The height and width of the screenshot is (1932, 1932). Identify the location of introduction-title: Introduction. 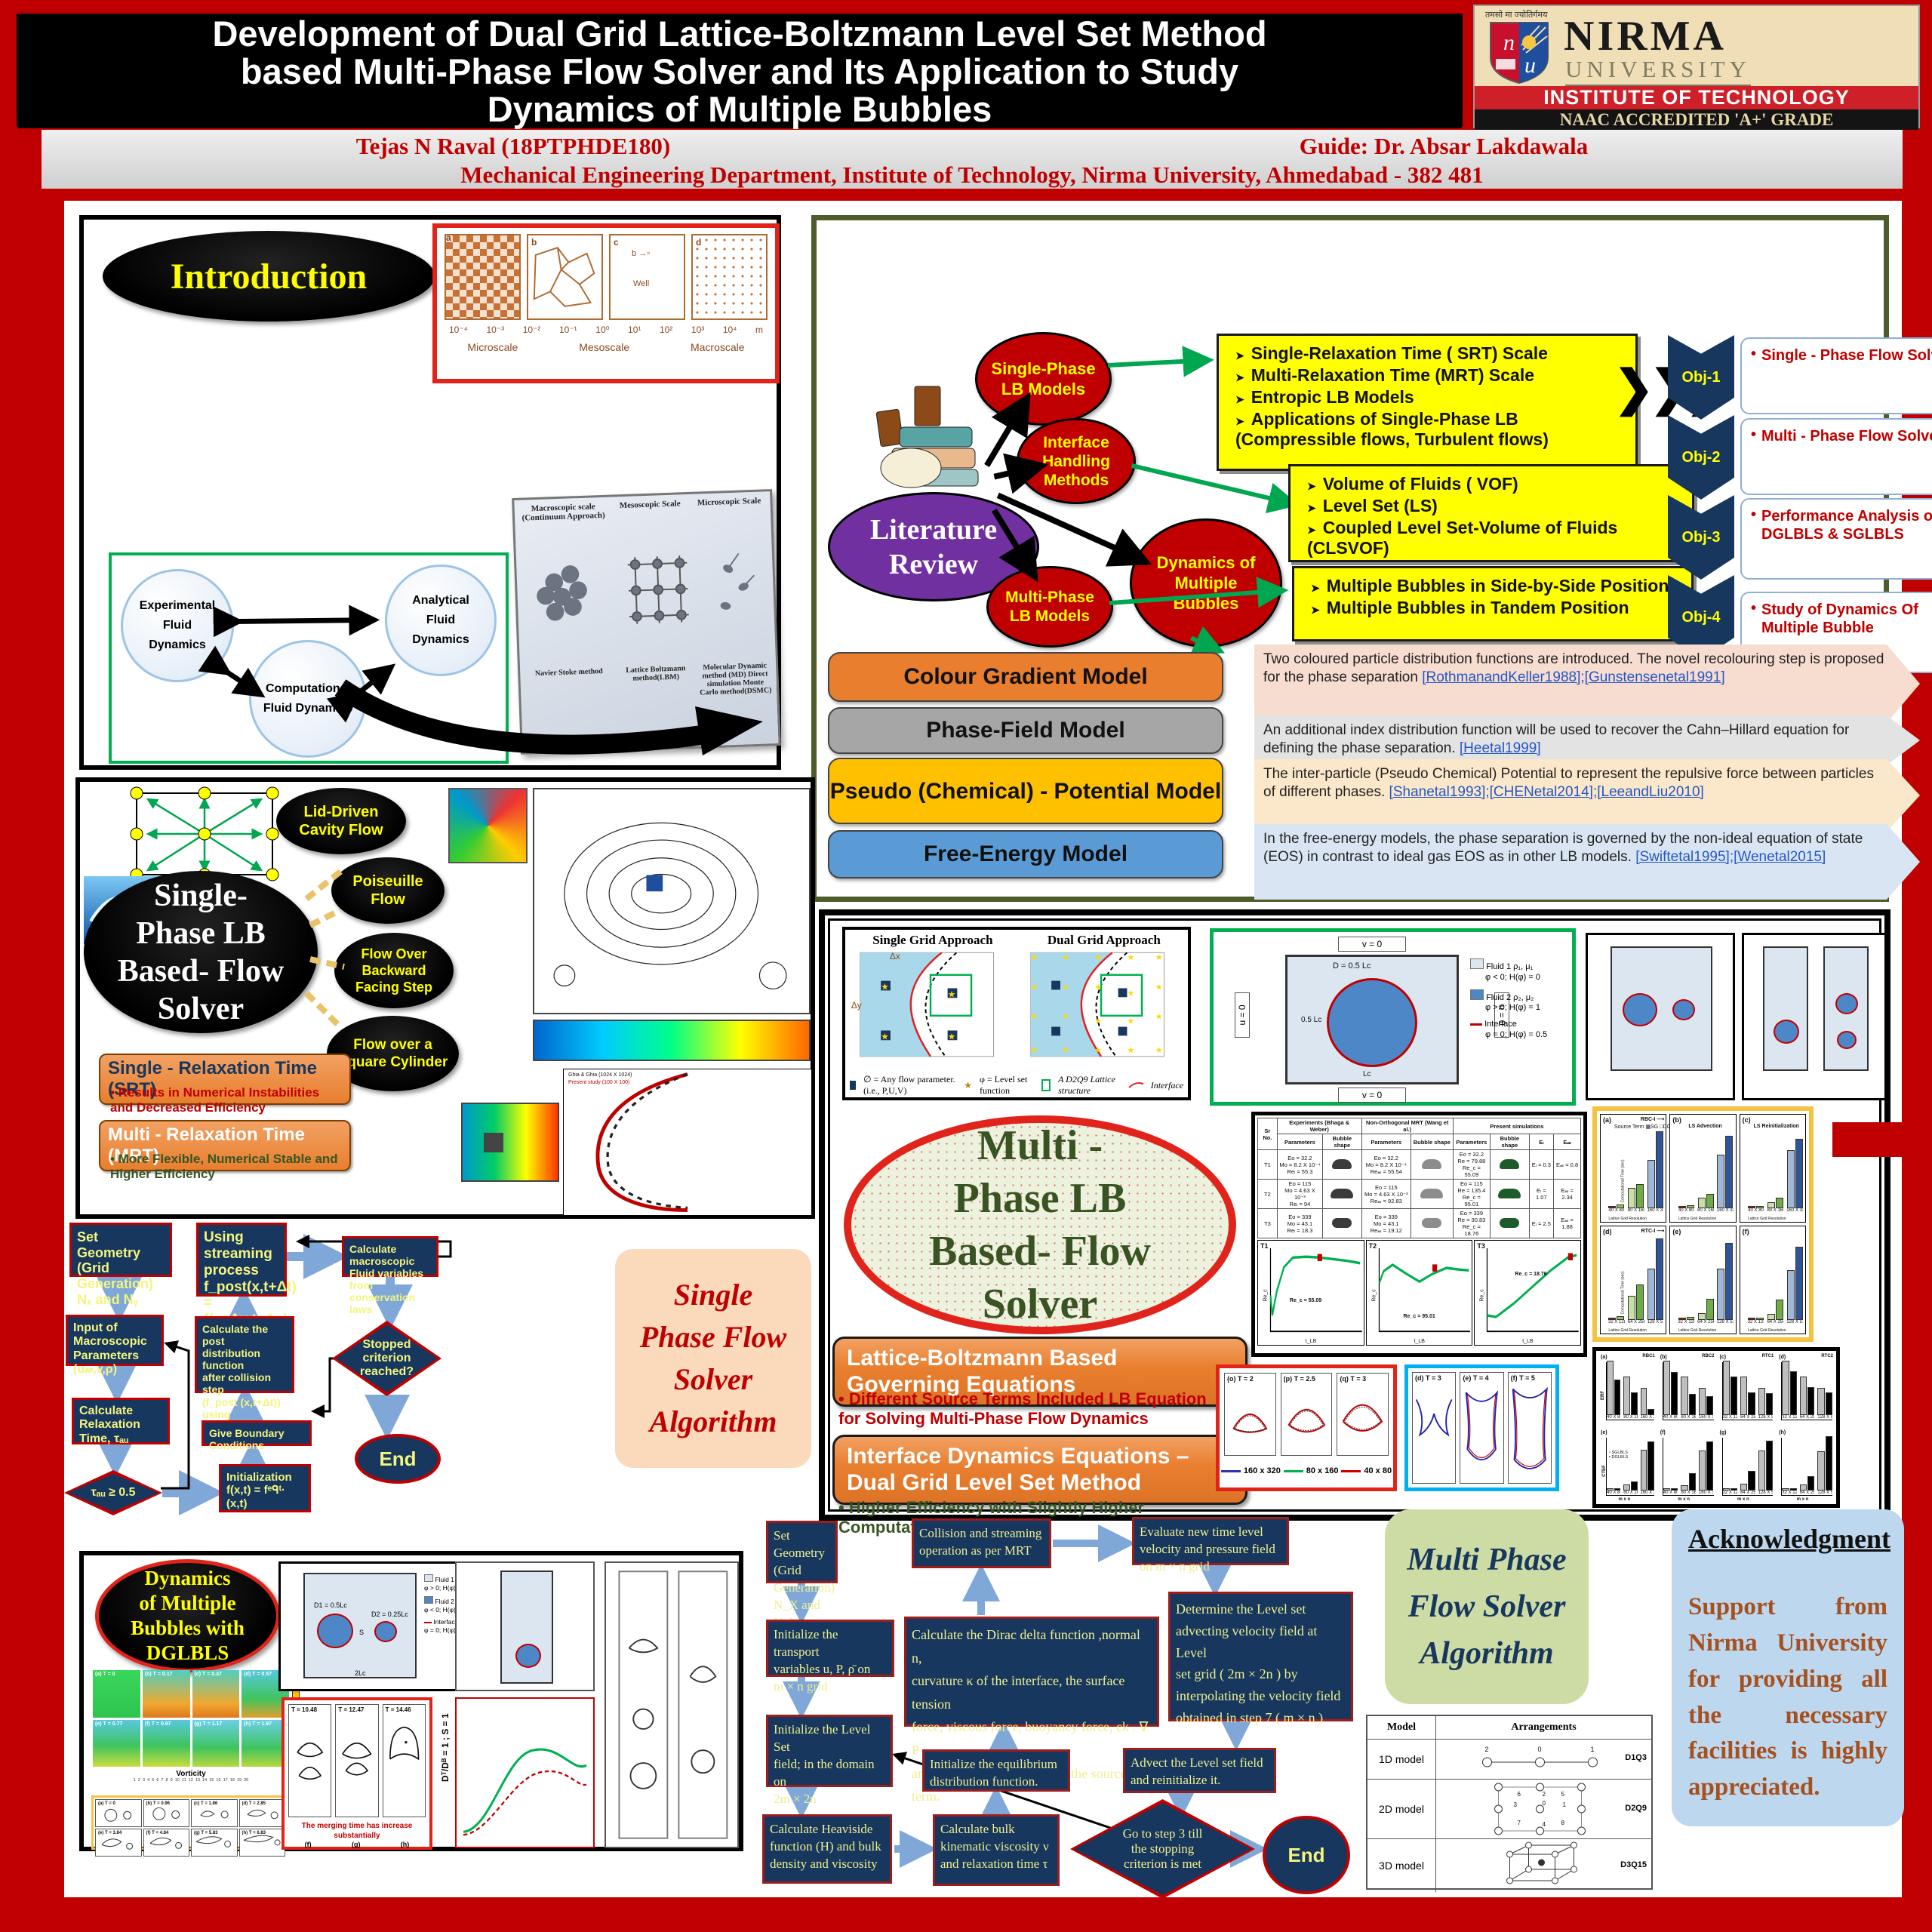
(269, 276).